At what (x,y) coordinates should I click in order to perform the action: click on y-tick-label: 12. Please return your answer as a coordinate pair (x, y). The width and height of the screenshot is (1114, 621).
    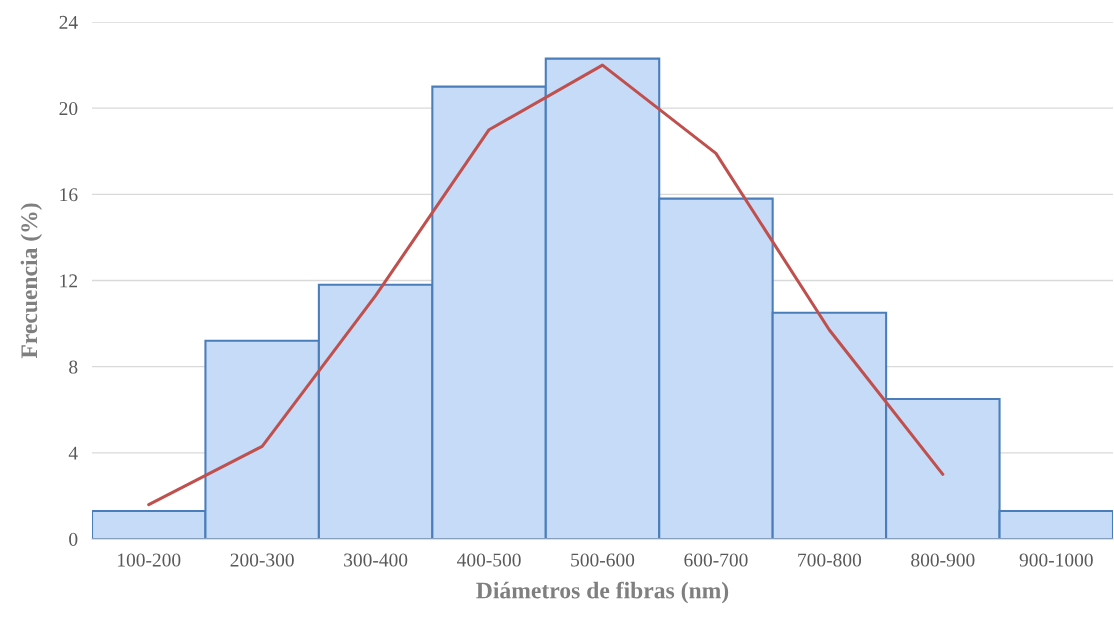
    Looking at the image, I should click on (69, 281).